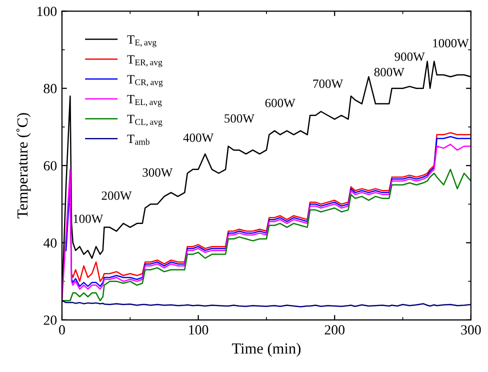  Describe the element at coordinates (144, 61) in the screenshot. I see `legend-label: T$_{ER,avg}$` at that location.